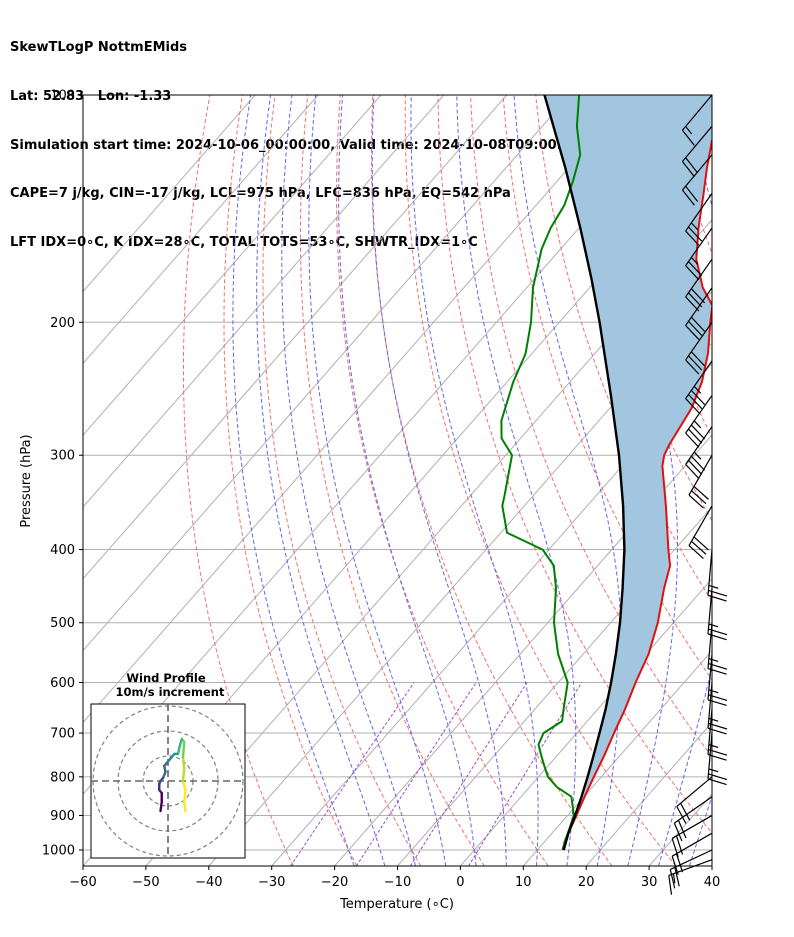  Describe the element at coordinates (460, 882) in the screenshot. I see `x-tick-label: 0` at that location.